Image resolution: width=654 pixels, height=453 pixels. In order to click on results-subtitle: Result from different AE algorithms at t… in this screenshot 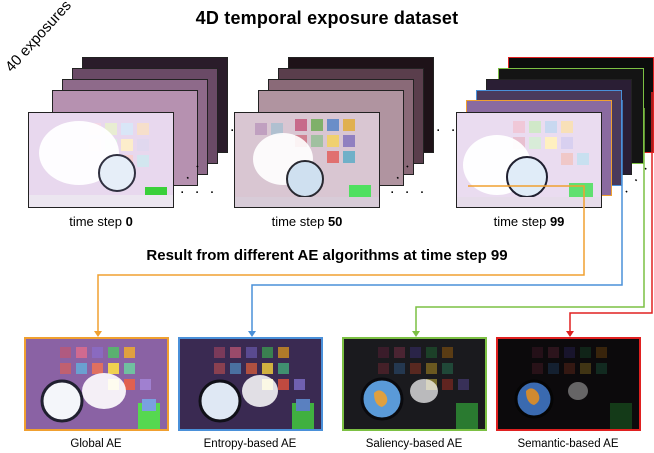, I will do `click(327, 255)`.